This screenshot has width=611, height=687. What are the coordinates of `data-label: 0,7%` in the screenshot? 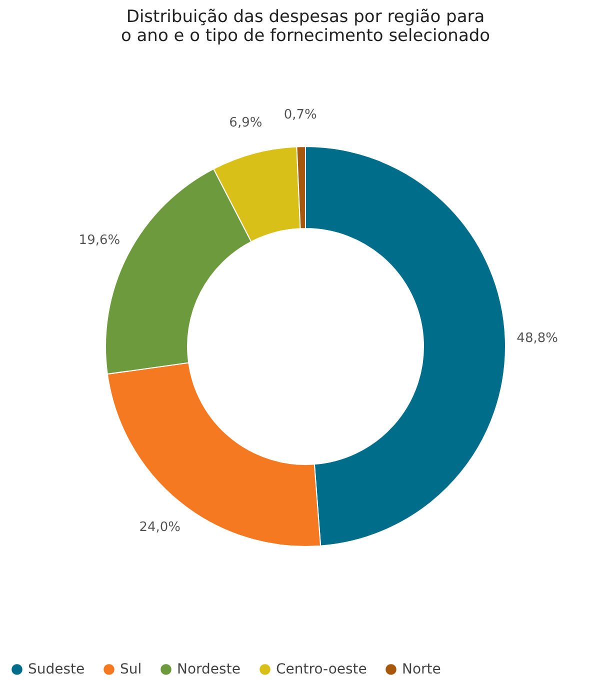 It's located at (300, 115).